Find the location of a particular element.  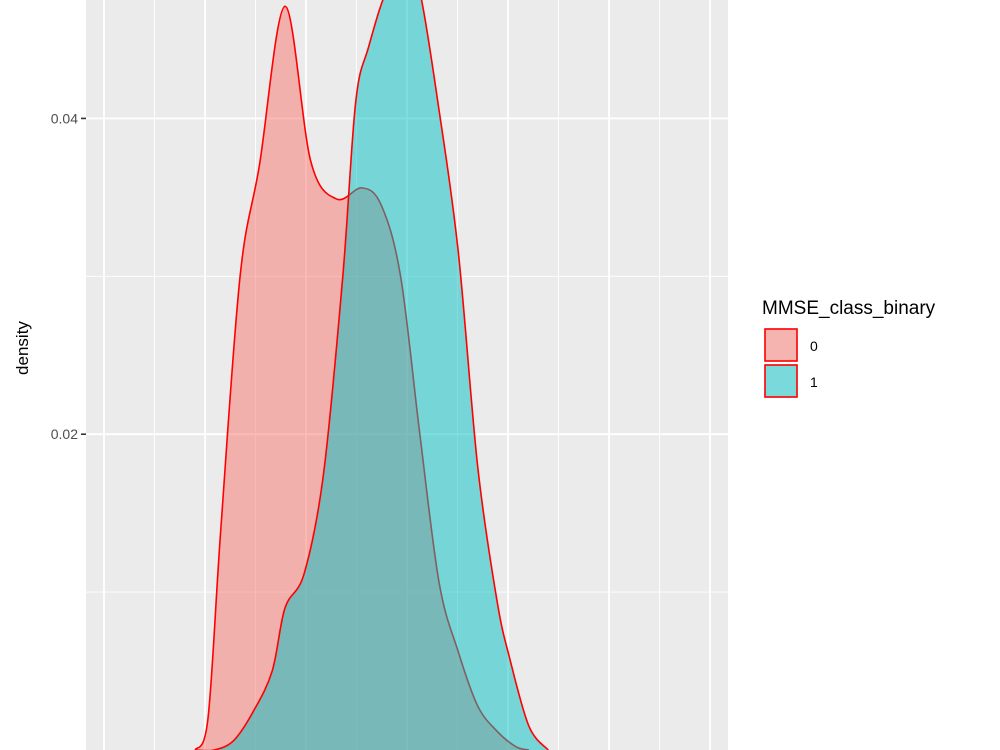

y-tick-label: 0.02 is located at coordinates (64, 434).